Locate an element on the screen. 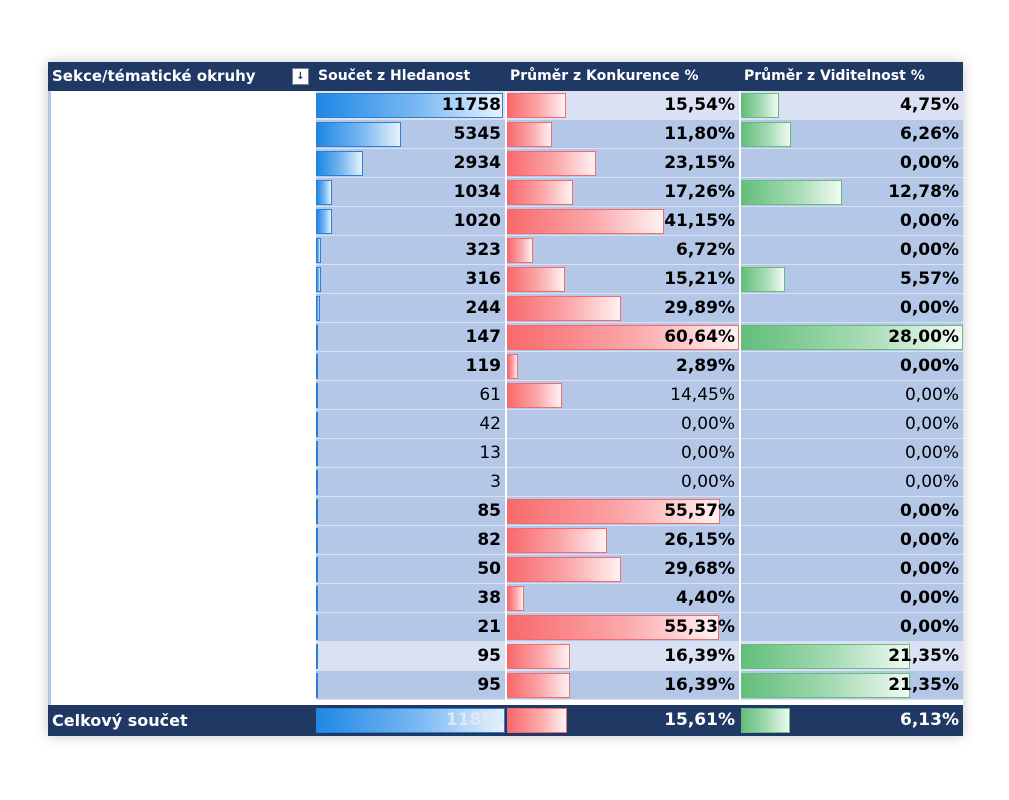 The height and width of the screenshot is (800, 1009). col-konkurence-header: Průměr z Konkurence % is located at coordinates (604, 76).